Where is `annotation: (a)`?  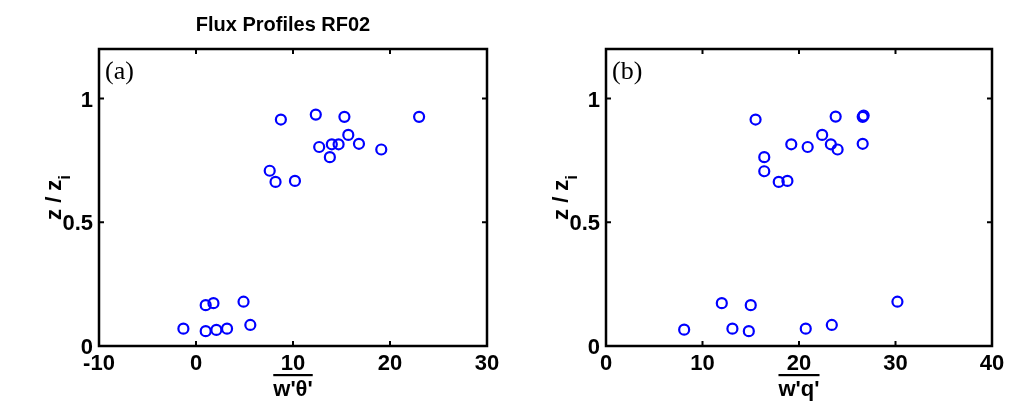 annotation: (a) is located at coordinates (119, 70).